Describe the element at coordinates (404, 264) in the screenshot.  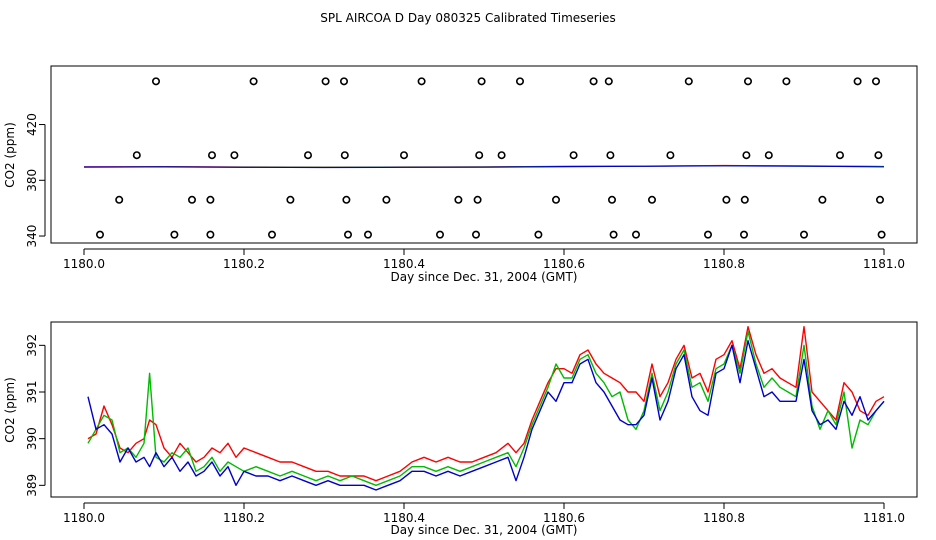
I see `top-x-tick-label: 1180.4` at that location.